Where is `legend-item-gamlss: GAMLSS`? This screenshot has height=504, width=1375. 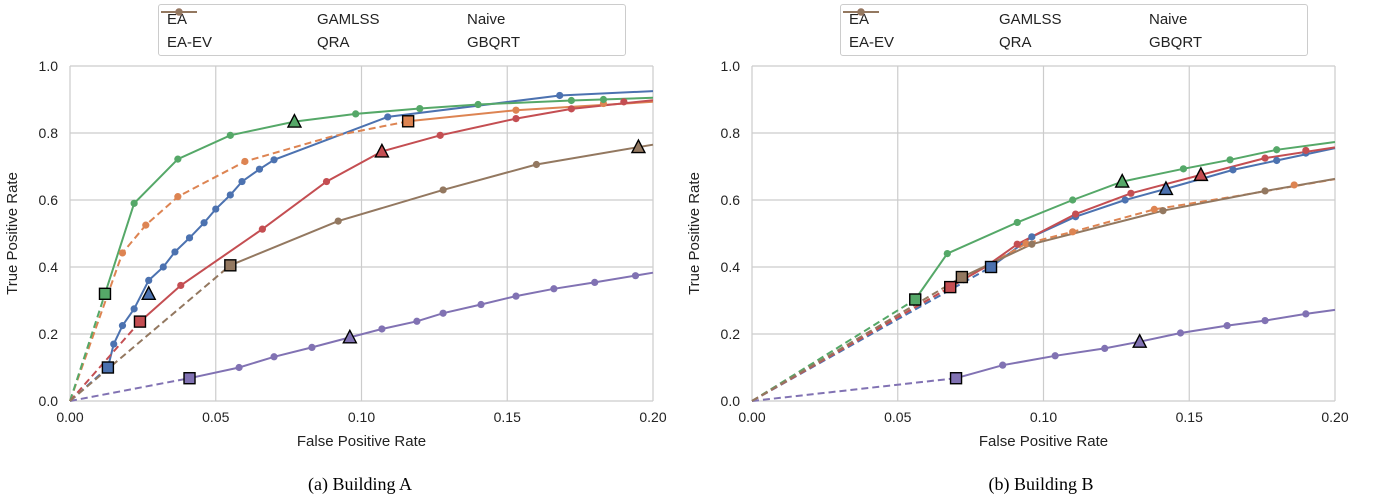 legend-item-gamlss: GAMLSS is located at coordinates (996, 19).